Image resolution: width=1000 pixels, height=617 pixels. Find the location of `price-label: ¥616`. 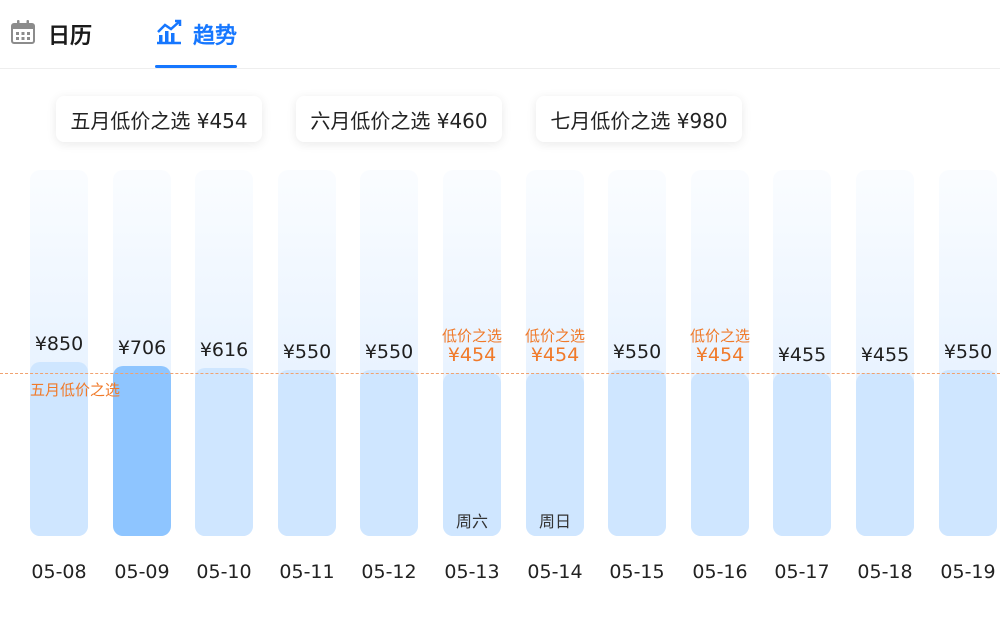

price-label: ¥616 is located at coordinates (224, 350).